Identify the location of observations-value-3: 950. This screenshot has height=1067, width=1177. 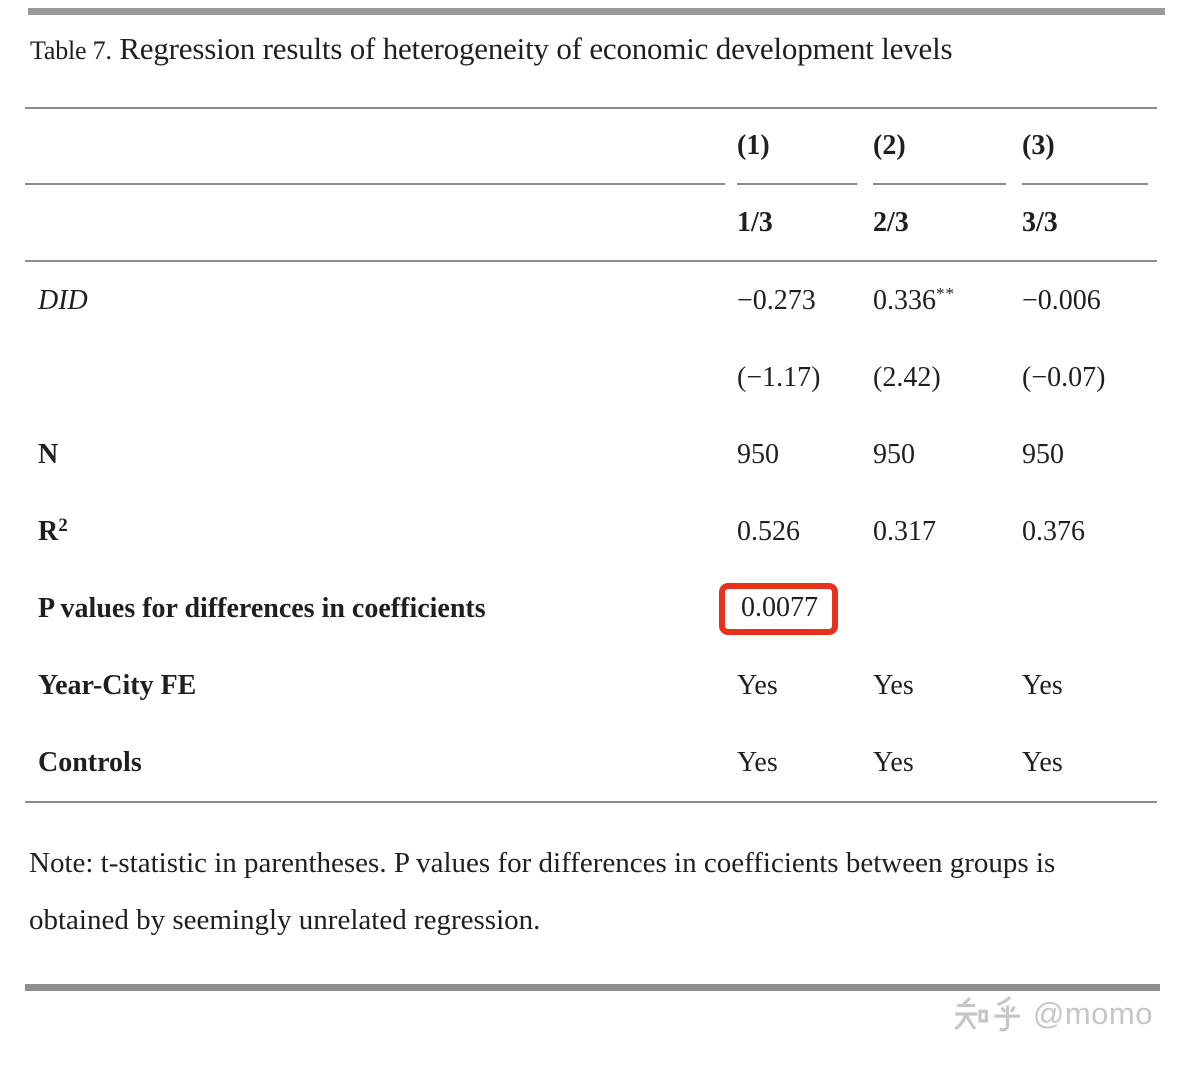
(1043, 454).